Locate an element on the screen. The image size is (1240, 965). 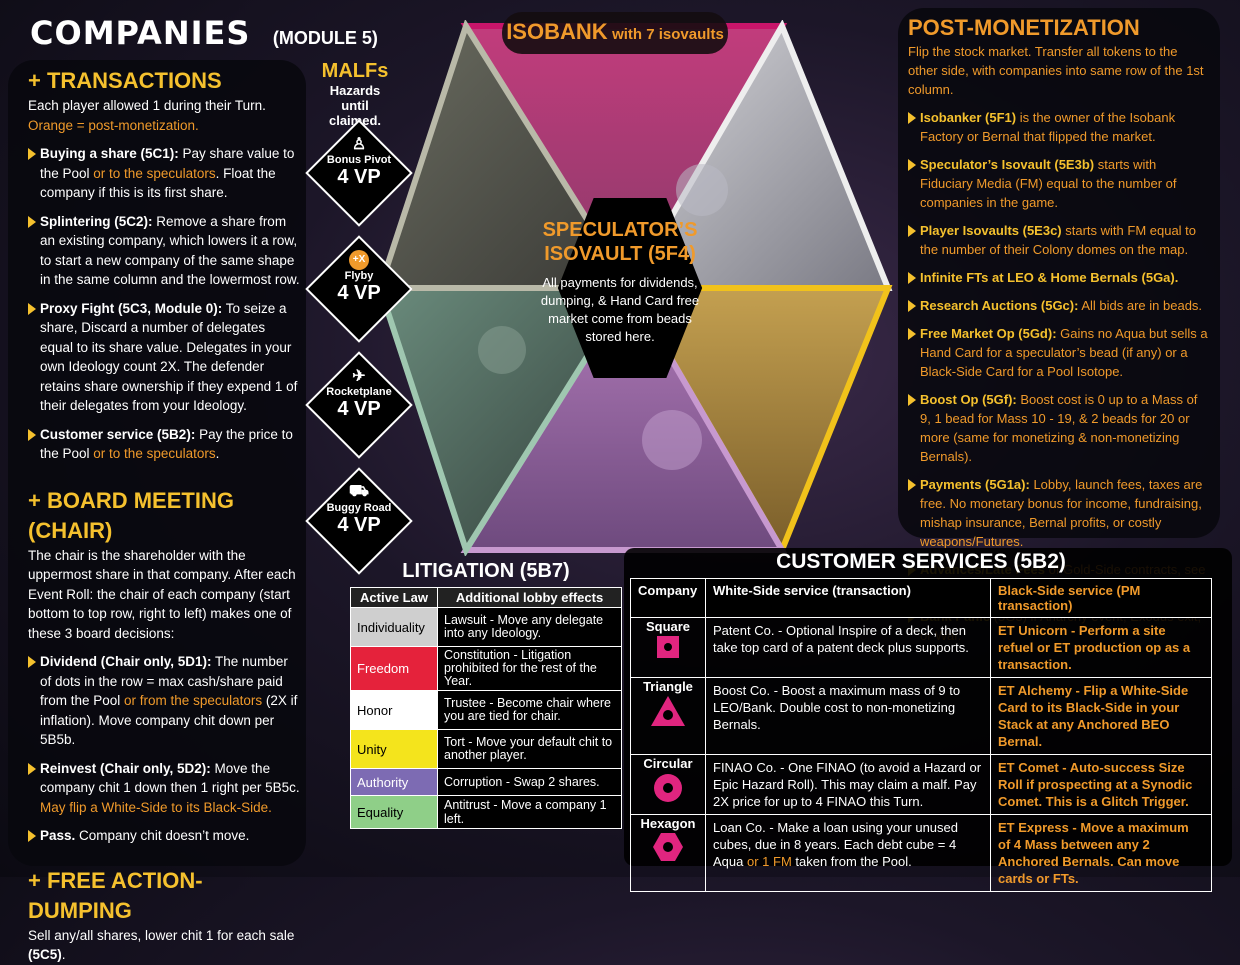
pm-item-title: Speculator’s Isovault (5E3b) is located at coordinates (1007, 164).